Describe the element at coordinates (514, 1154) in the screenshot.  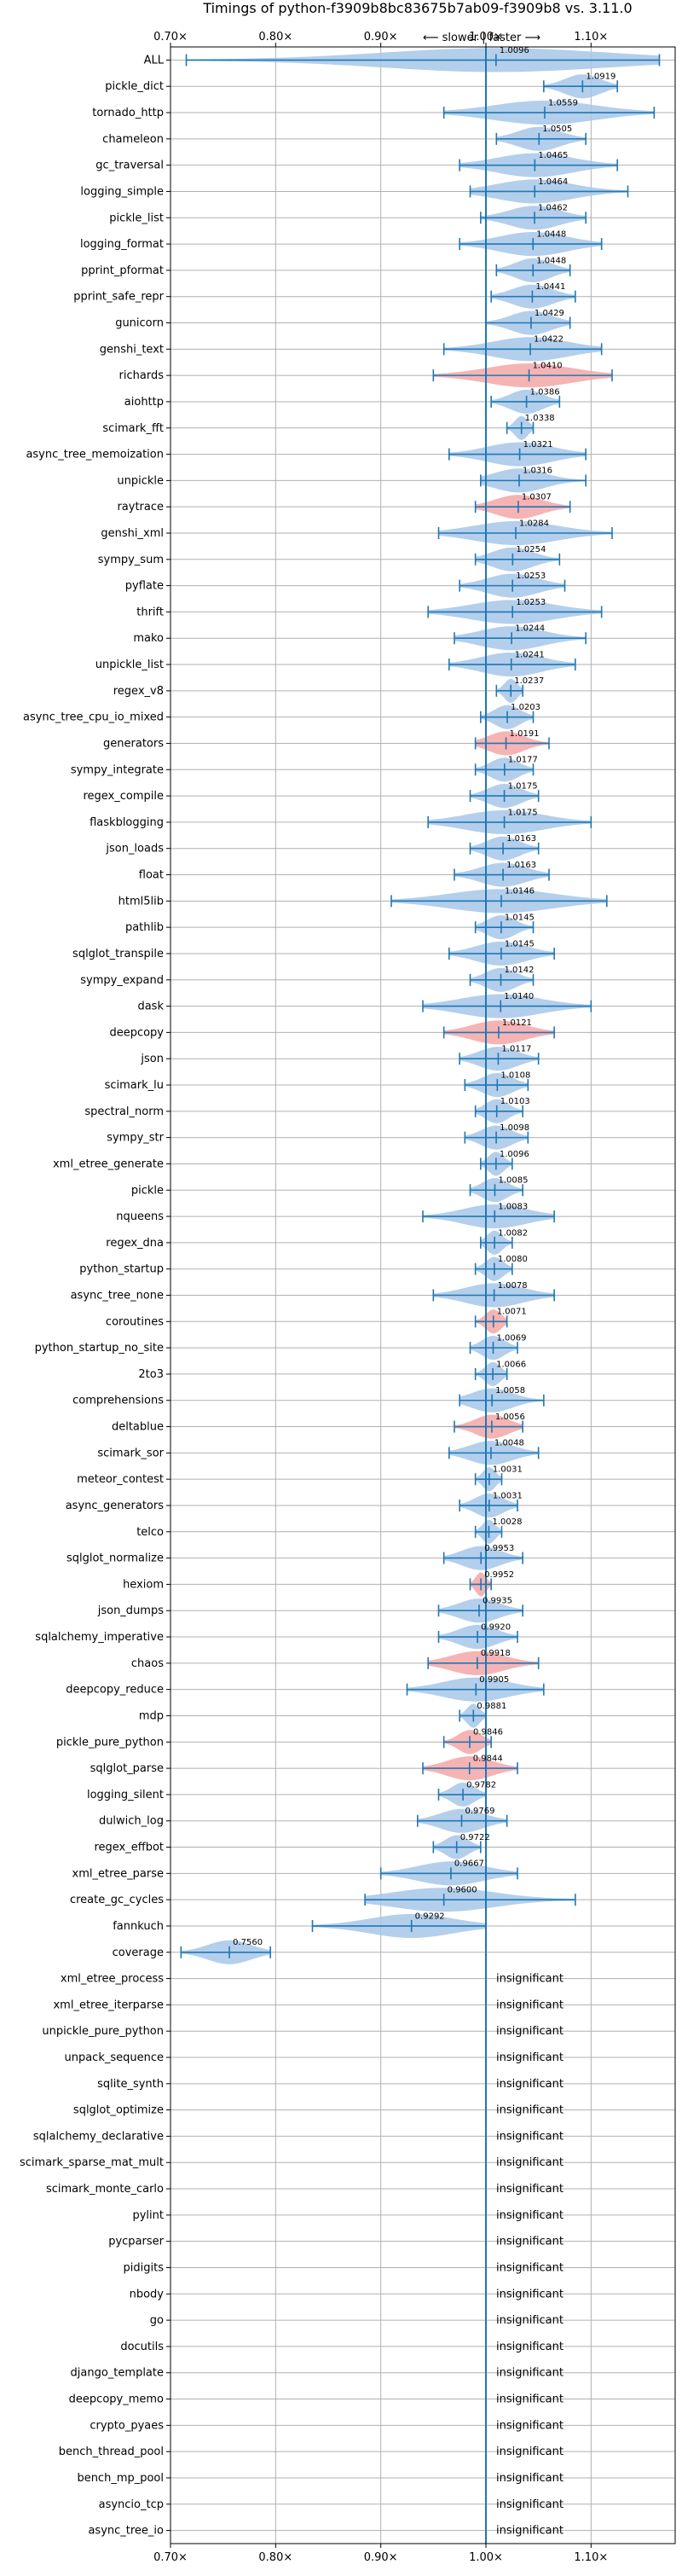
I see `value-label: 1.0096` at that location.